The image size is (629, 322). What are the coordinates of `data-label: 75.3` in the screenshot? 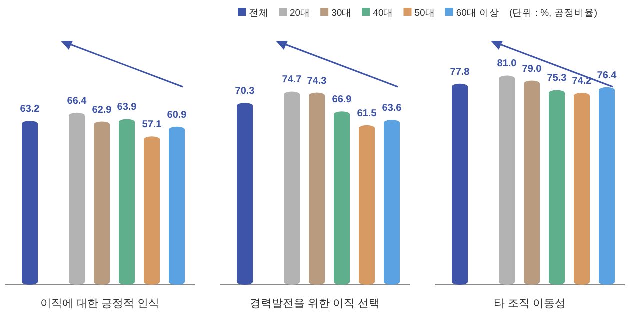 It's located at (557, 78).